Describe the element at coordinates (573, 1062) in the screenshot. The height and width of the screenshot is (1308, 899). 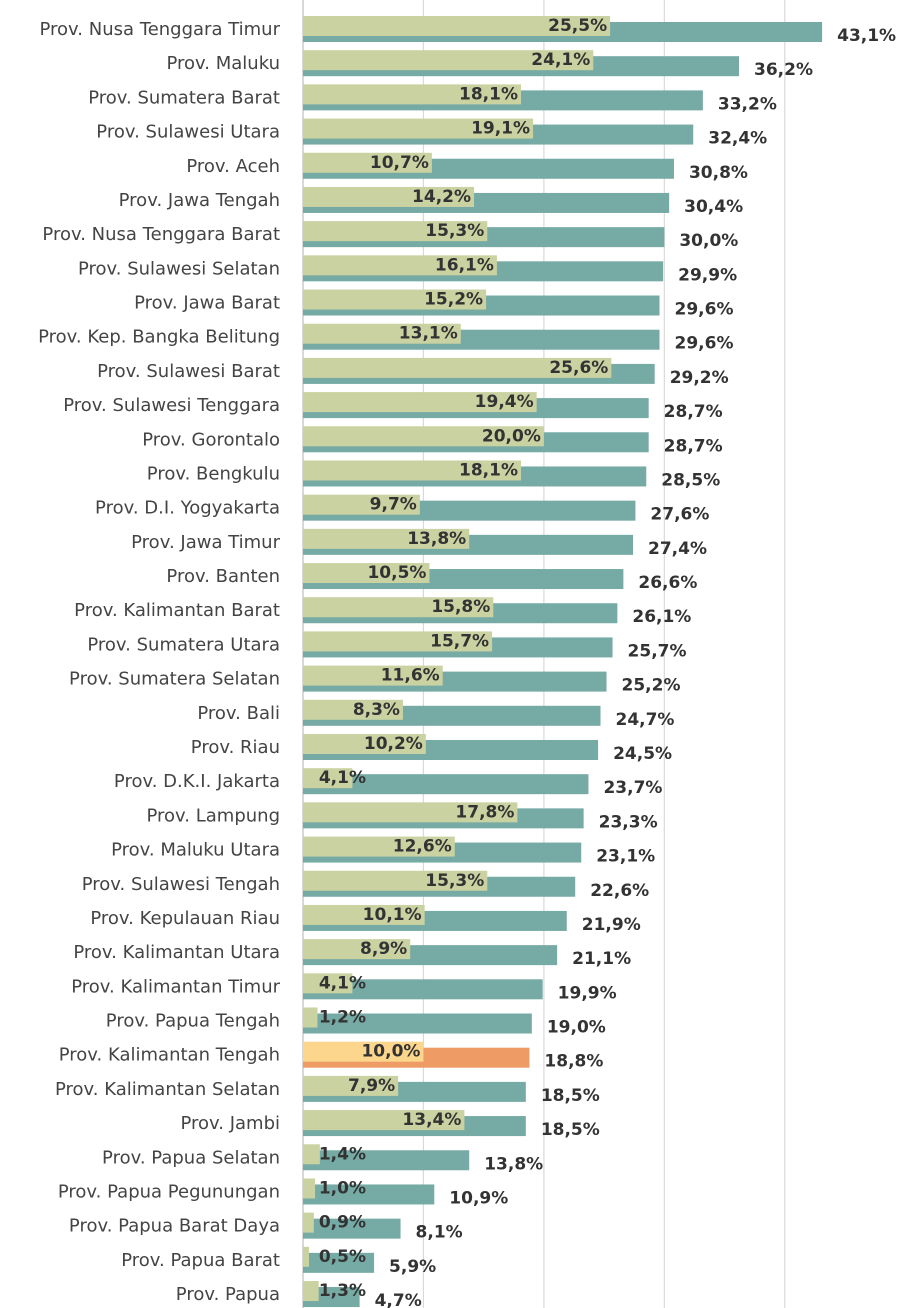
I see `value-label: 18,8%` at that location.